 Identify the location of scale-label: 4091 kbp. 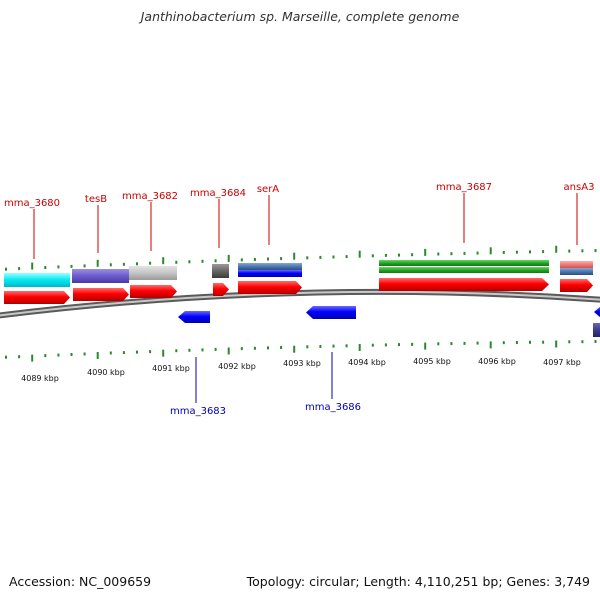
(171, 368).